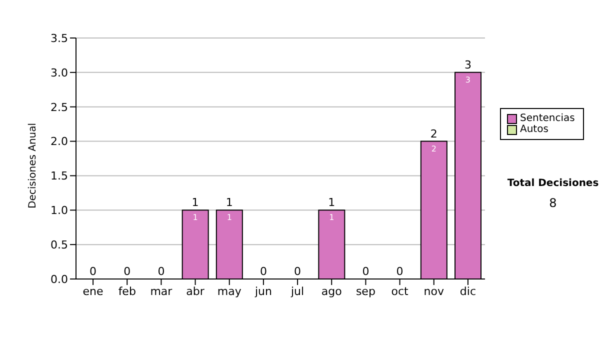  What do you see at coordinates (400, 291) in the screenshot?
I see `x-tick-label: oct` at bounding box center [400, 291].